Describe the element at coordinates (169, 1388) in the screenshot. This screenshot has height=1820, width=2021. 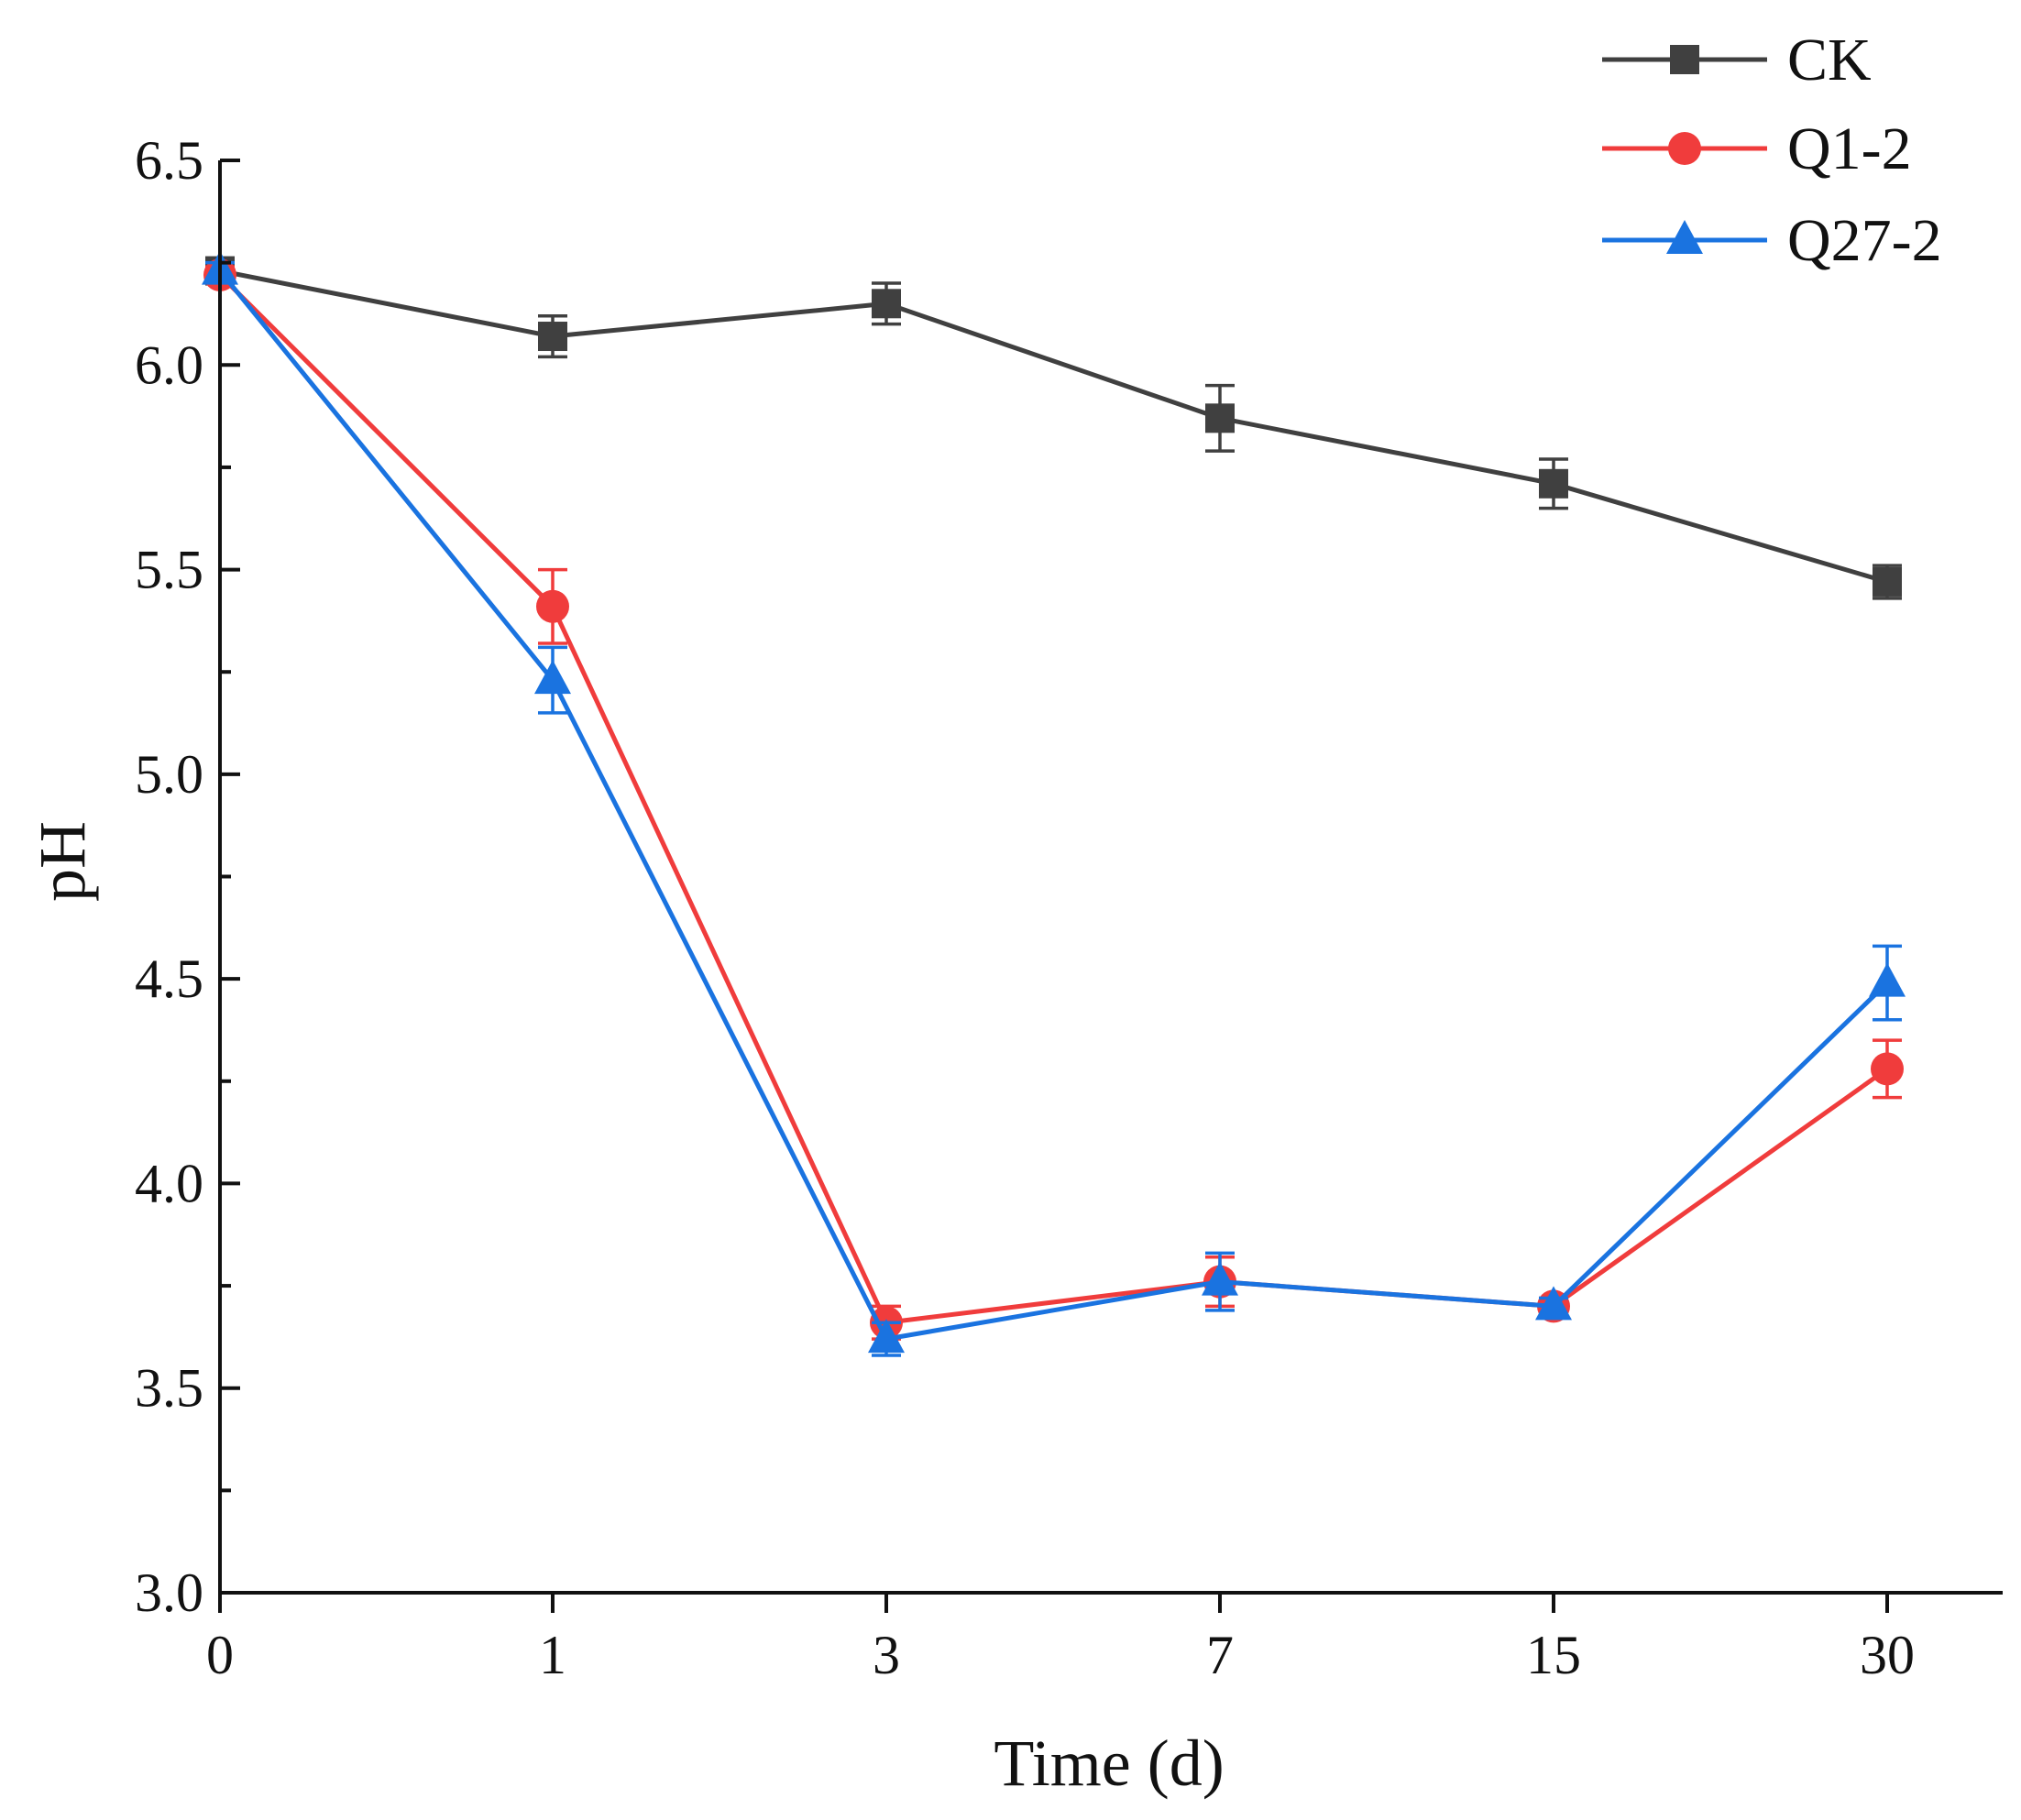
I see `y-tick-label: 3.5` at that location.